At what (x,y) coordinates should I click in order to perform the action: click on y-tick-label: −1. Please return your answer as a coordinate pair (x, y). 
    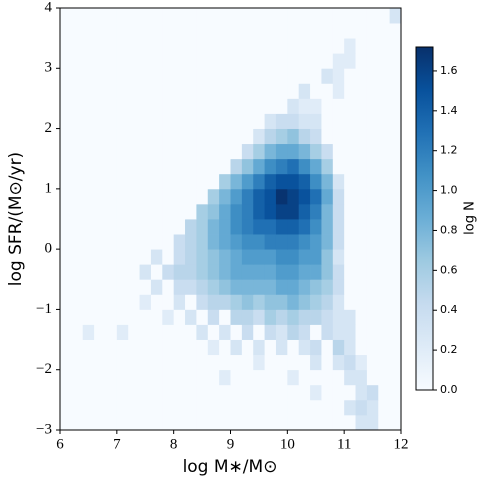
    Looking at the image, I should click on (44, 309).